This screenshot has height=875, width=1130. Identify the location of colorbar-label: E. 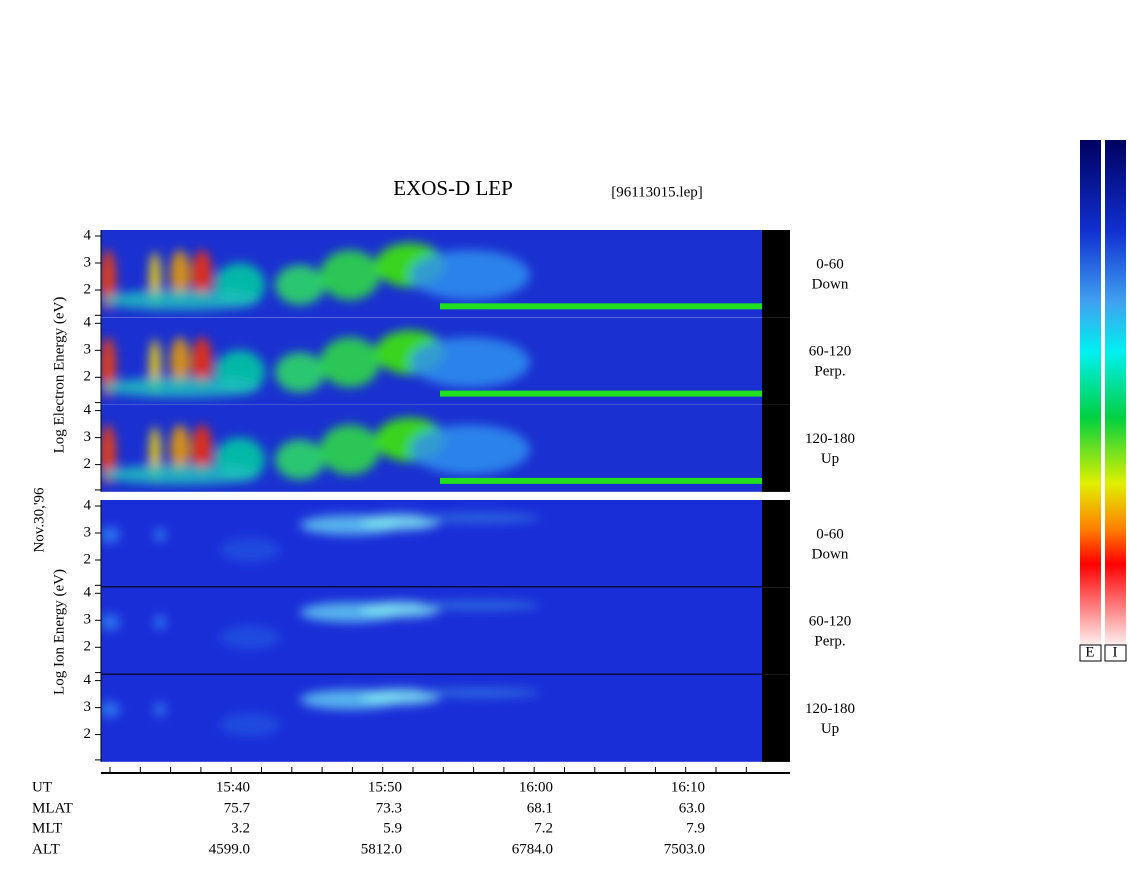
(1089, 652).